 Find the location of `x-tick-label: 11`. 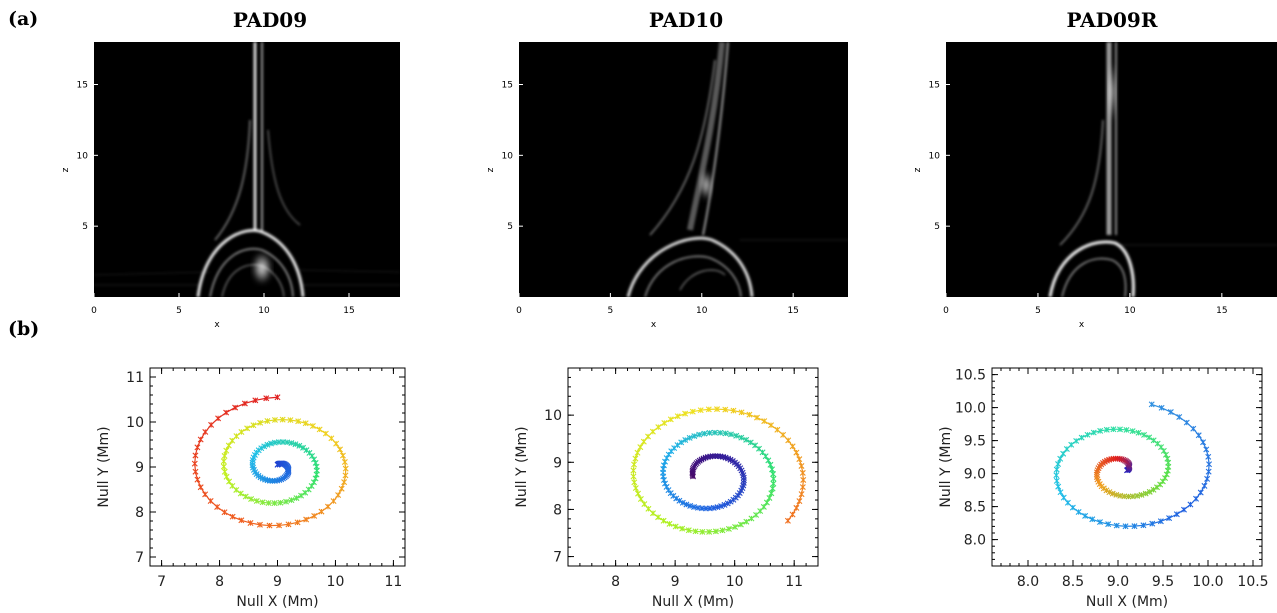

x-tick-label: 11 is located at coordinates (794, 582).